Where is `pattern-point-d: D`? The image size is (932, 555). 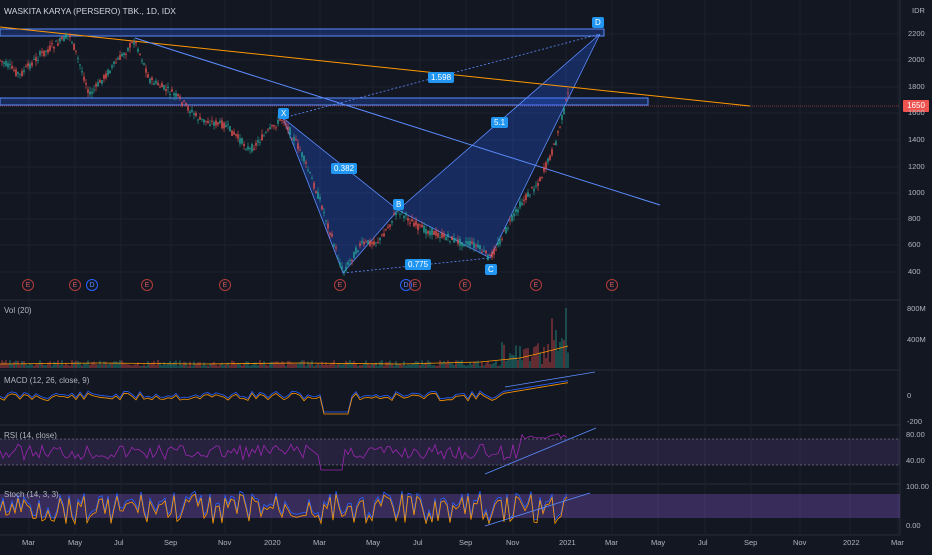 pattern-point-d: D is located at coordinates (598, 22).